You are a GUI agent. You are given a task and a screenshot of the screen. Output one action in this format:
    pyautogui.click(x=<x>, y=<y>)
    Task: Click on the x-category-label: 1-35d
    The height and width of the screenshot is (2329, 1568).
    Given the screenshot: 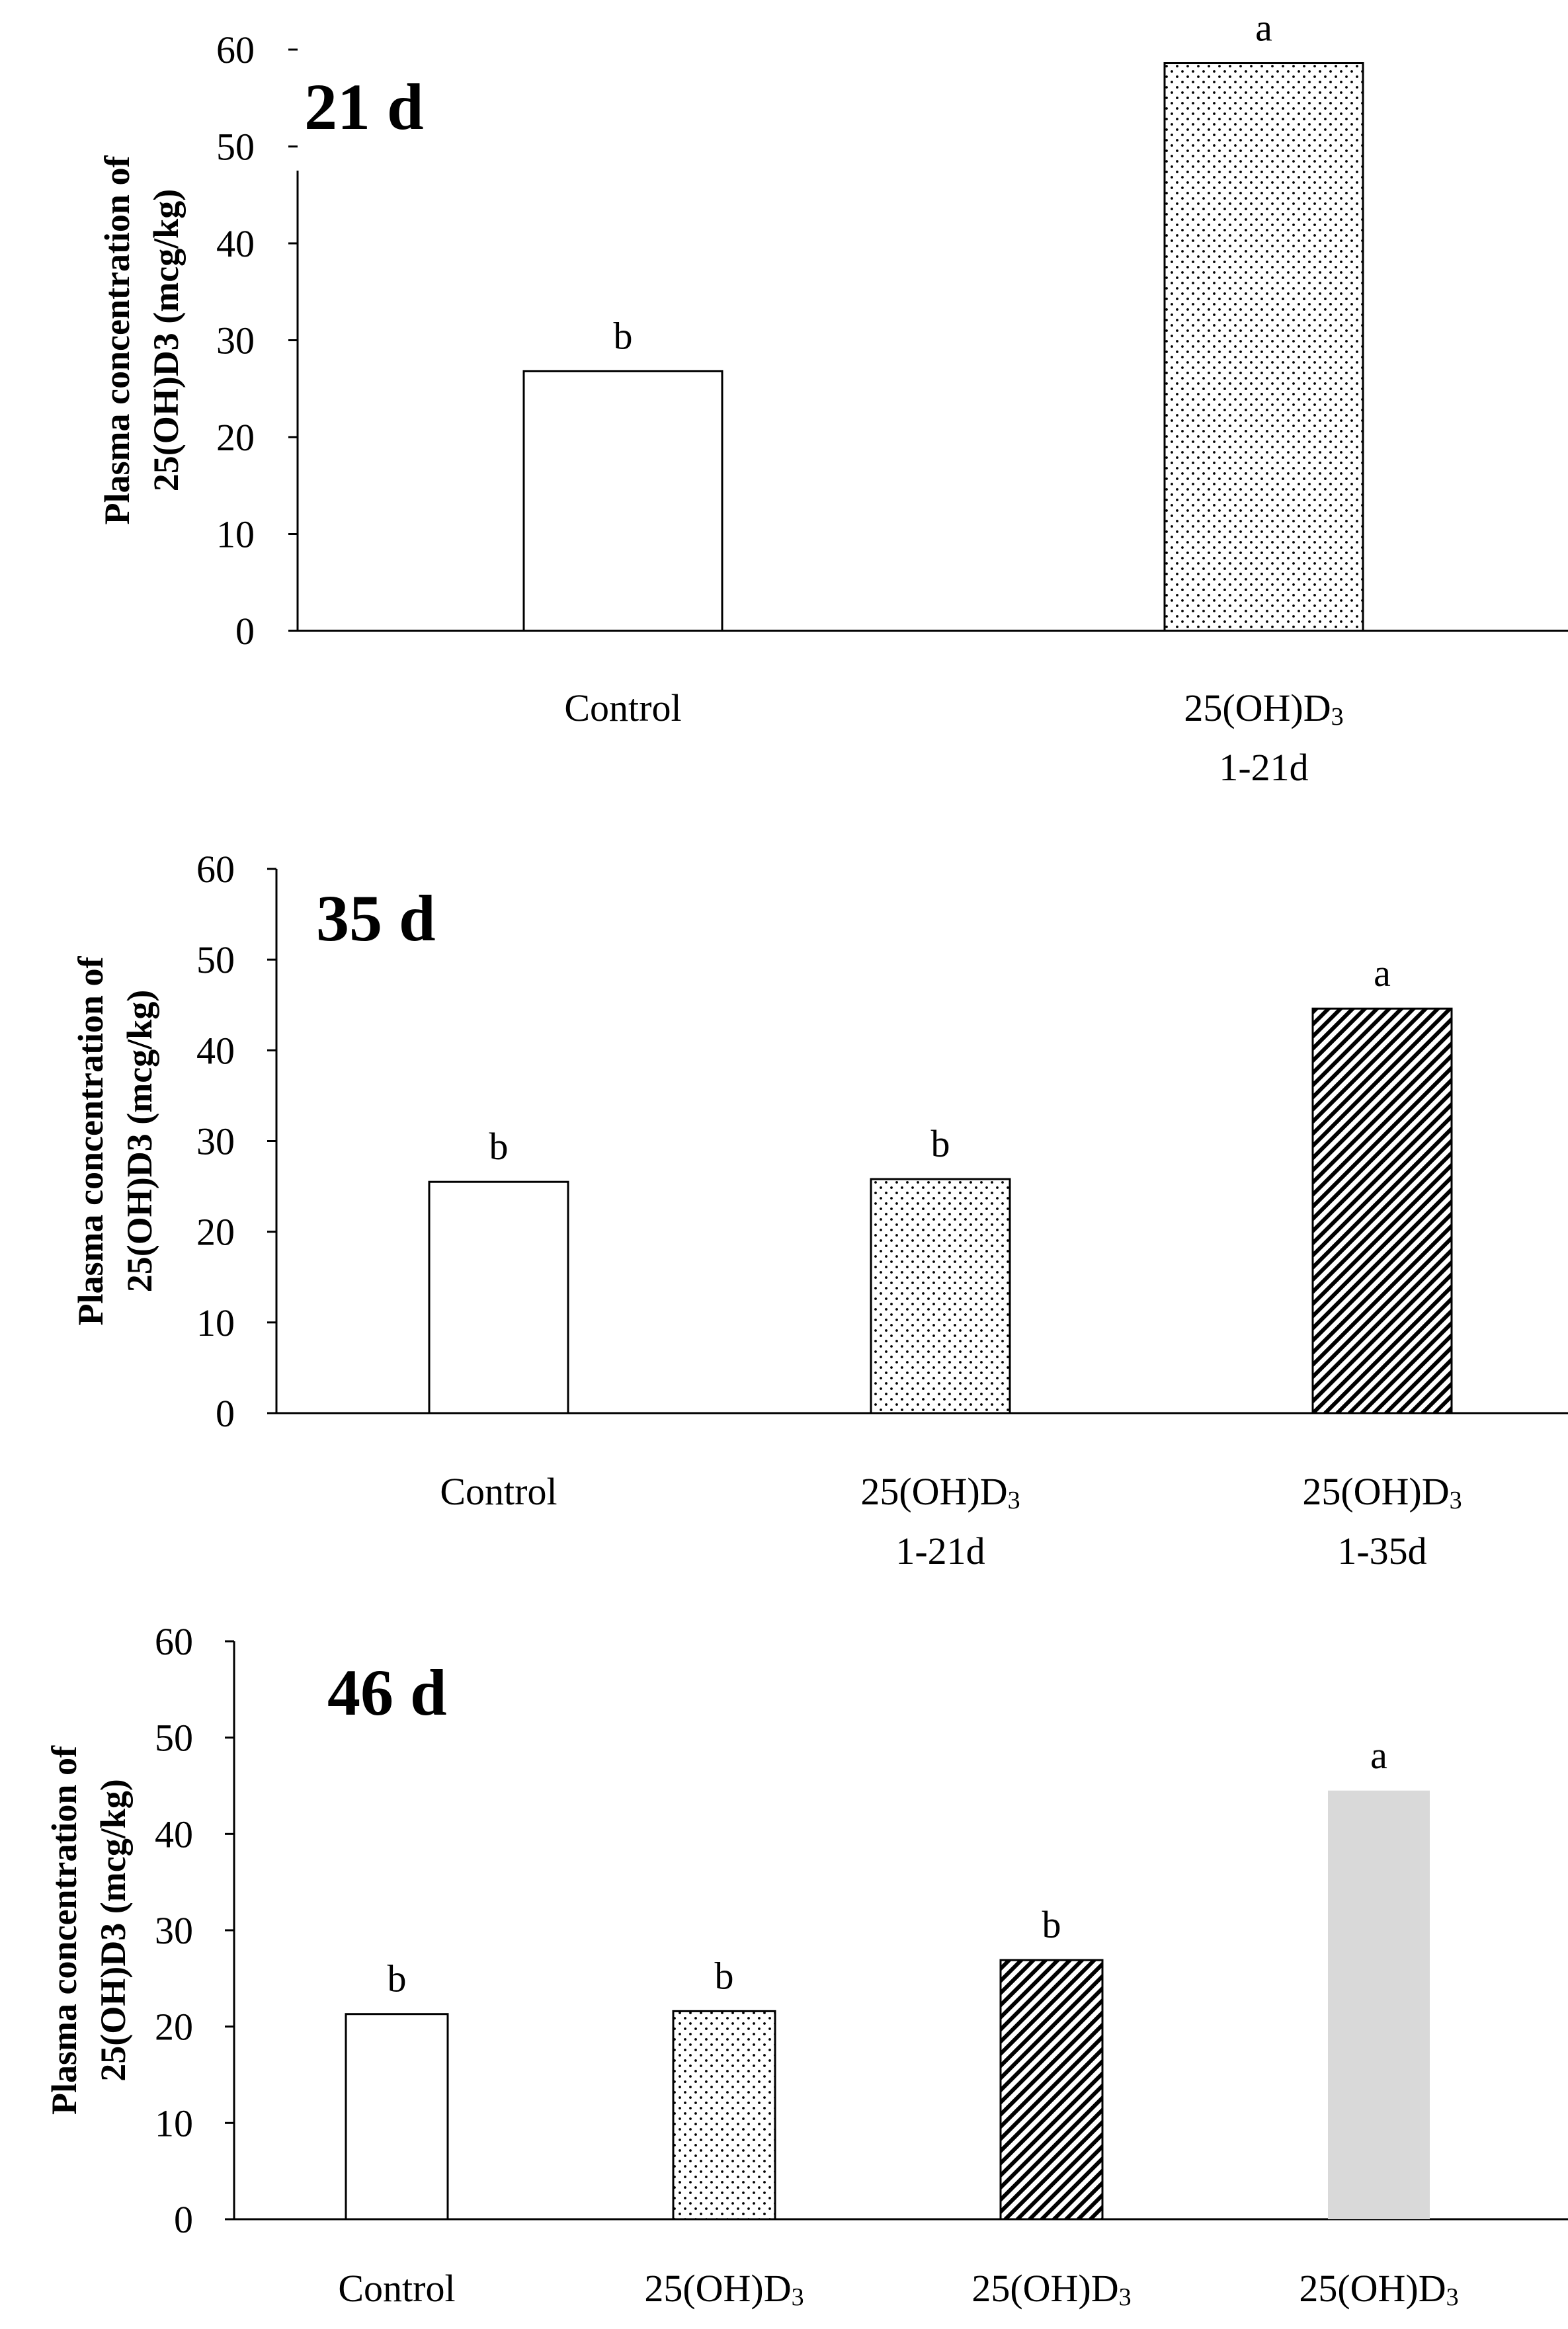 What is the action you would take?
    pyautogui.click(x=1381, y=1551)
    